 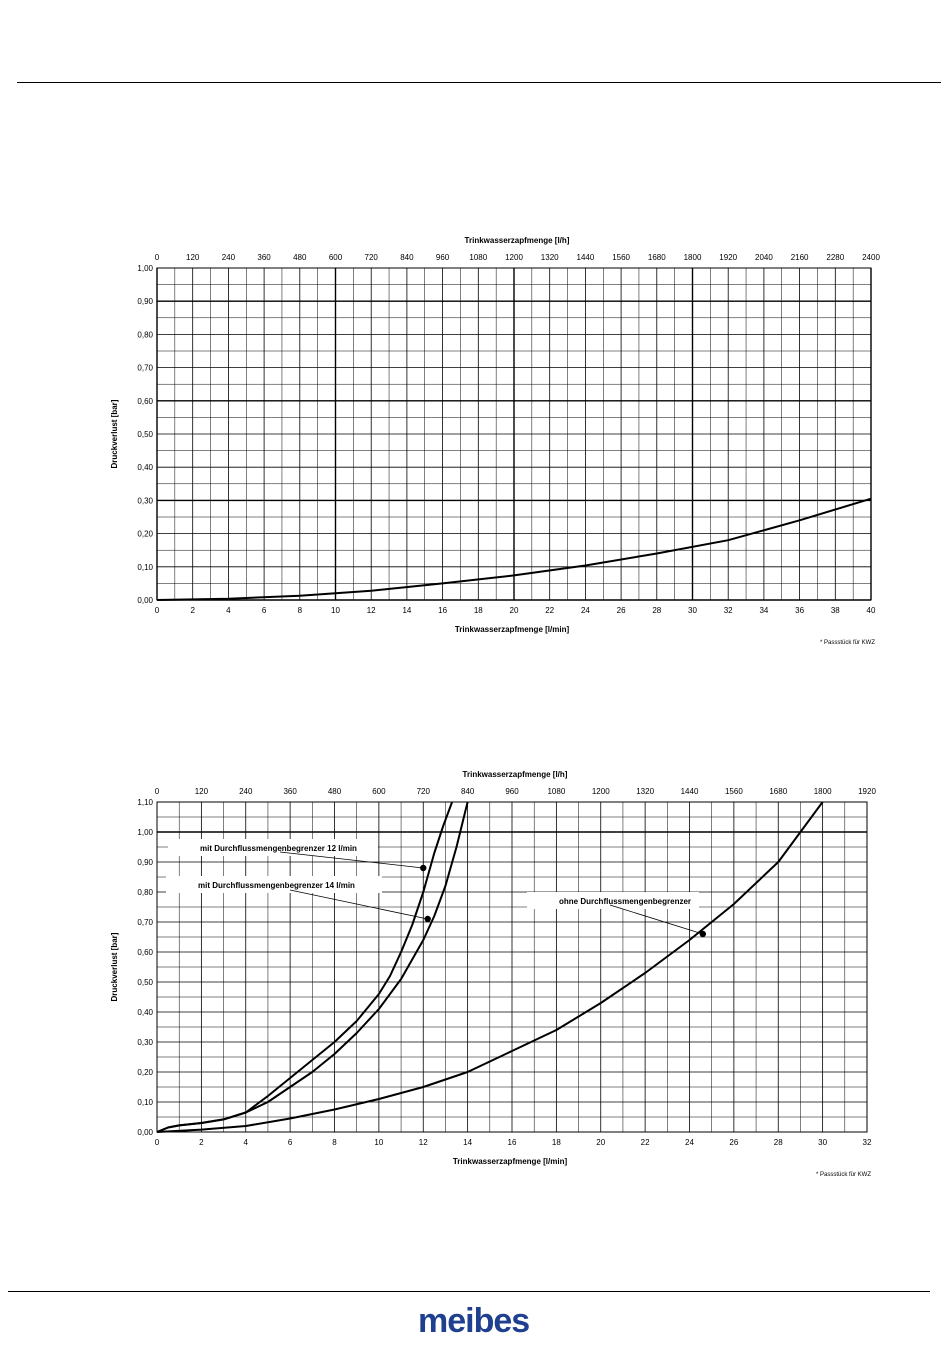 I want to click on header-rule, so click(x=479, y=82).